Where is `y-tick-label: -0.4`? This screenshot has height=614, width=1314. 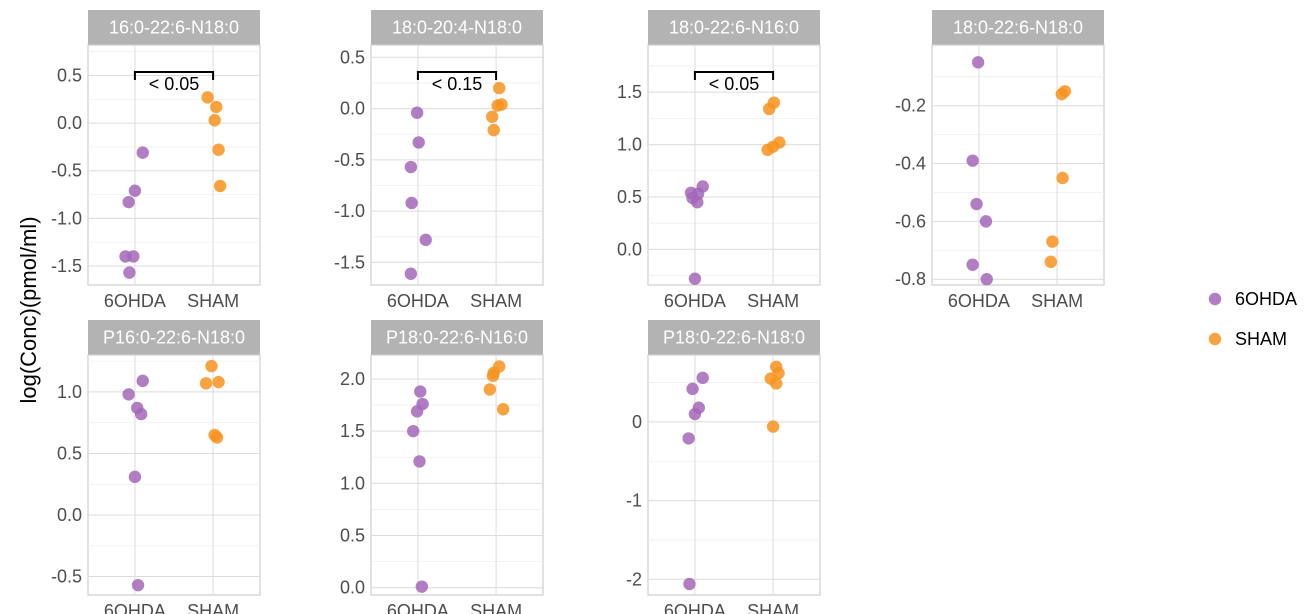
y-tick-label: -0.4 is located at coordinates (910, 164).